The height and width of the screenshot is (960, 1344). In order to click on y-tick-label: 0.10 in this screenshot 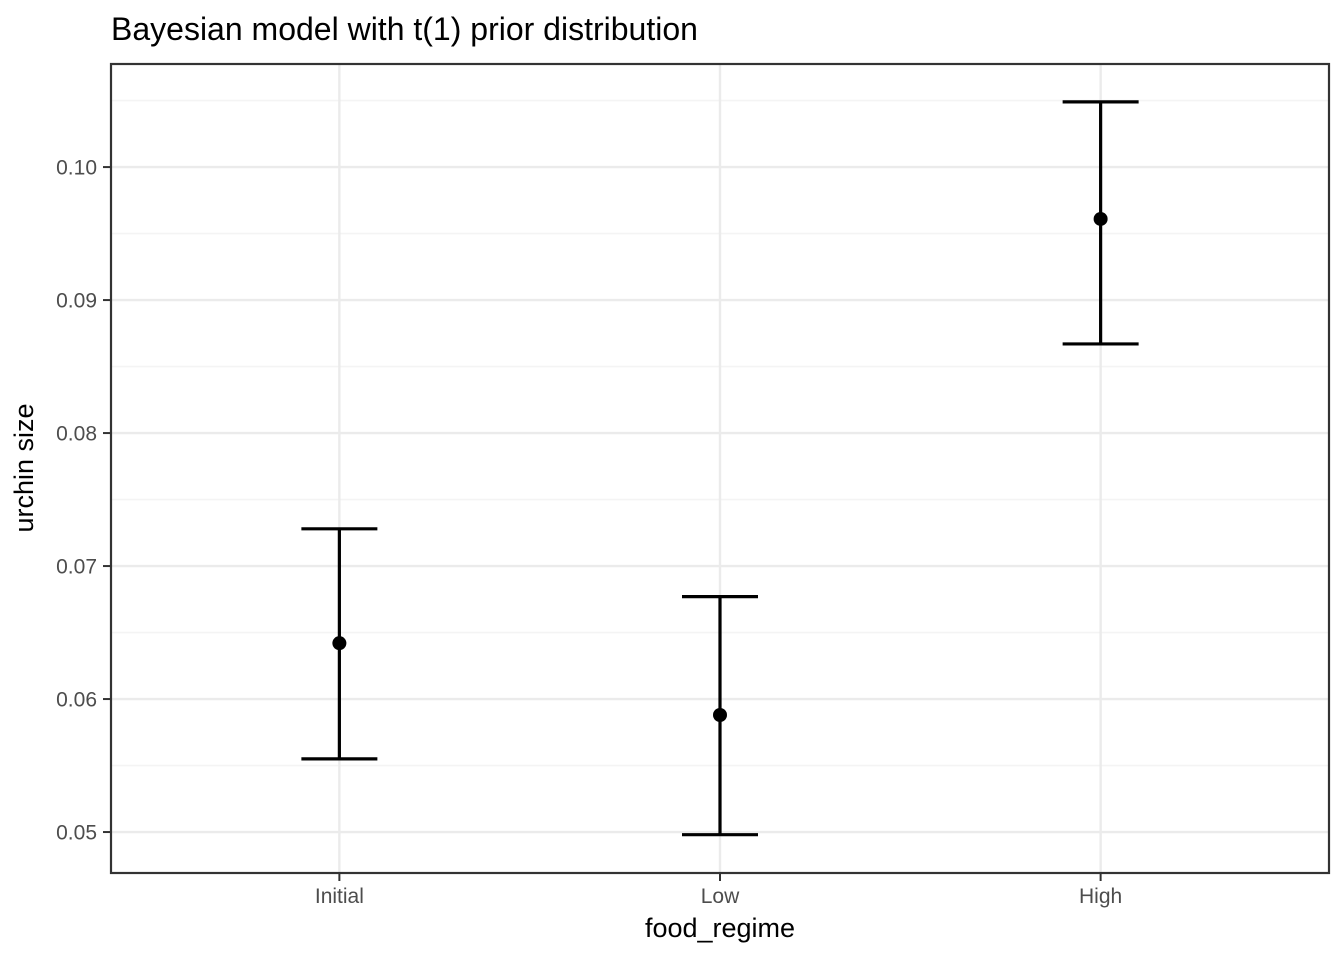, I will do `click(76, 168)`.